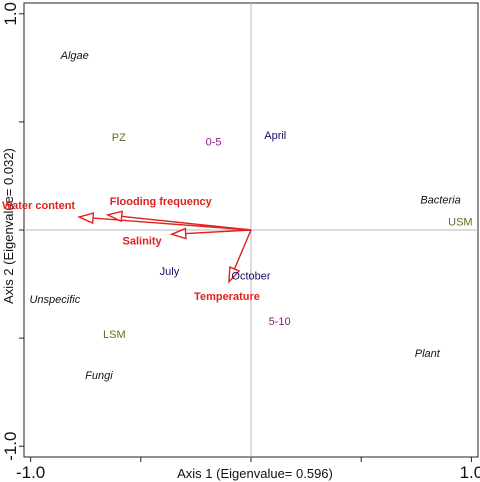 This screenshot has height=482, width=480. What do you see at coordinates (114, 335) in the screenshot?
I see `point-label: LSM` at bounding box center [114, 335].